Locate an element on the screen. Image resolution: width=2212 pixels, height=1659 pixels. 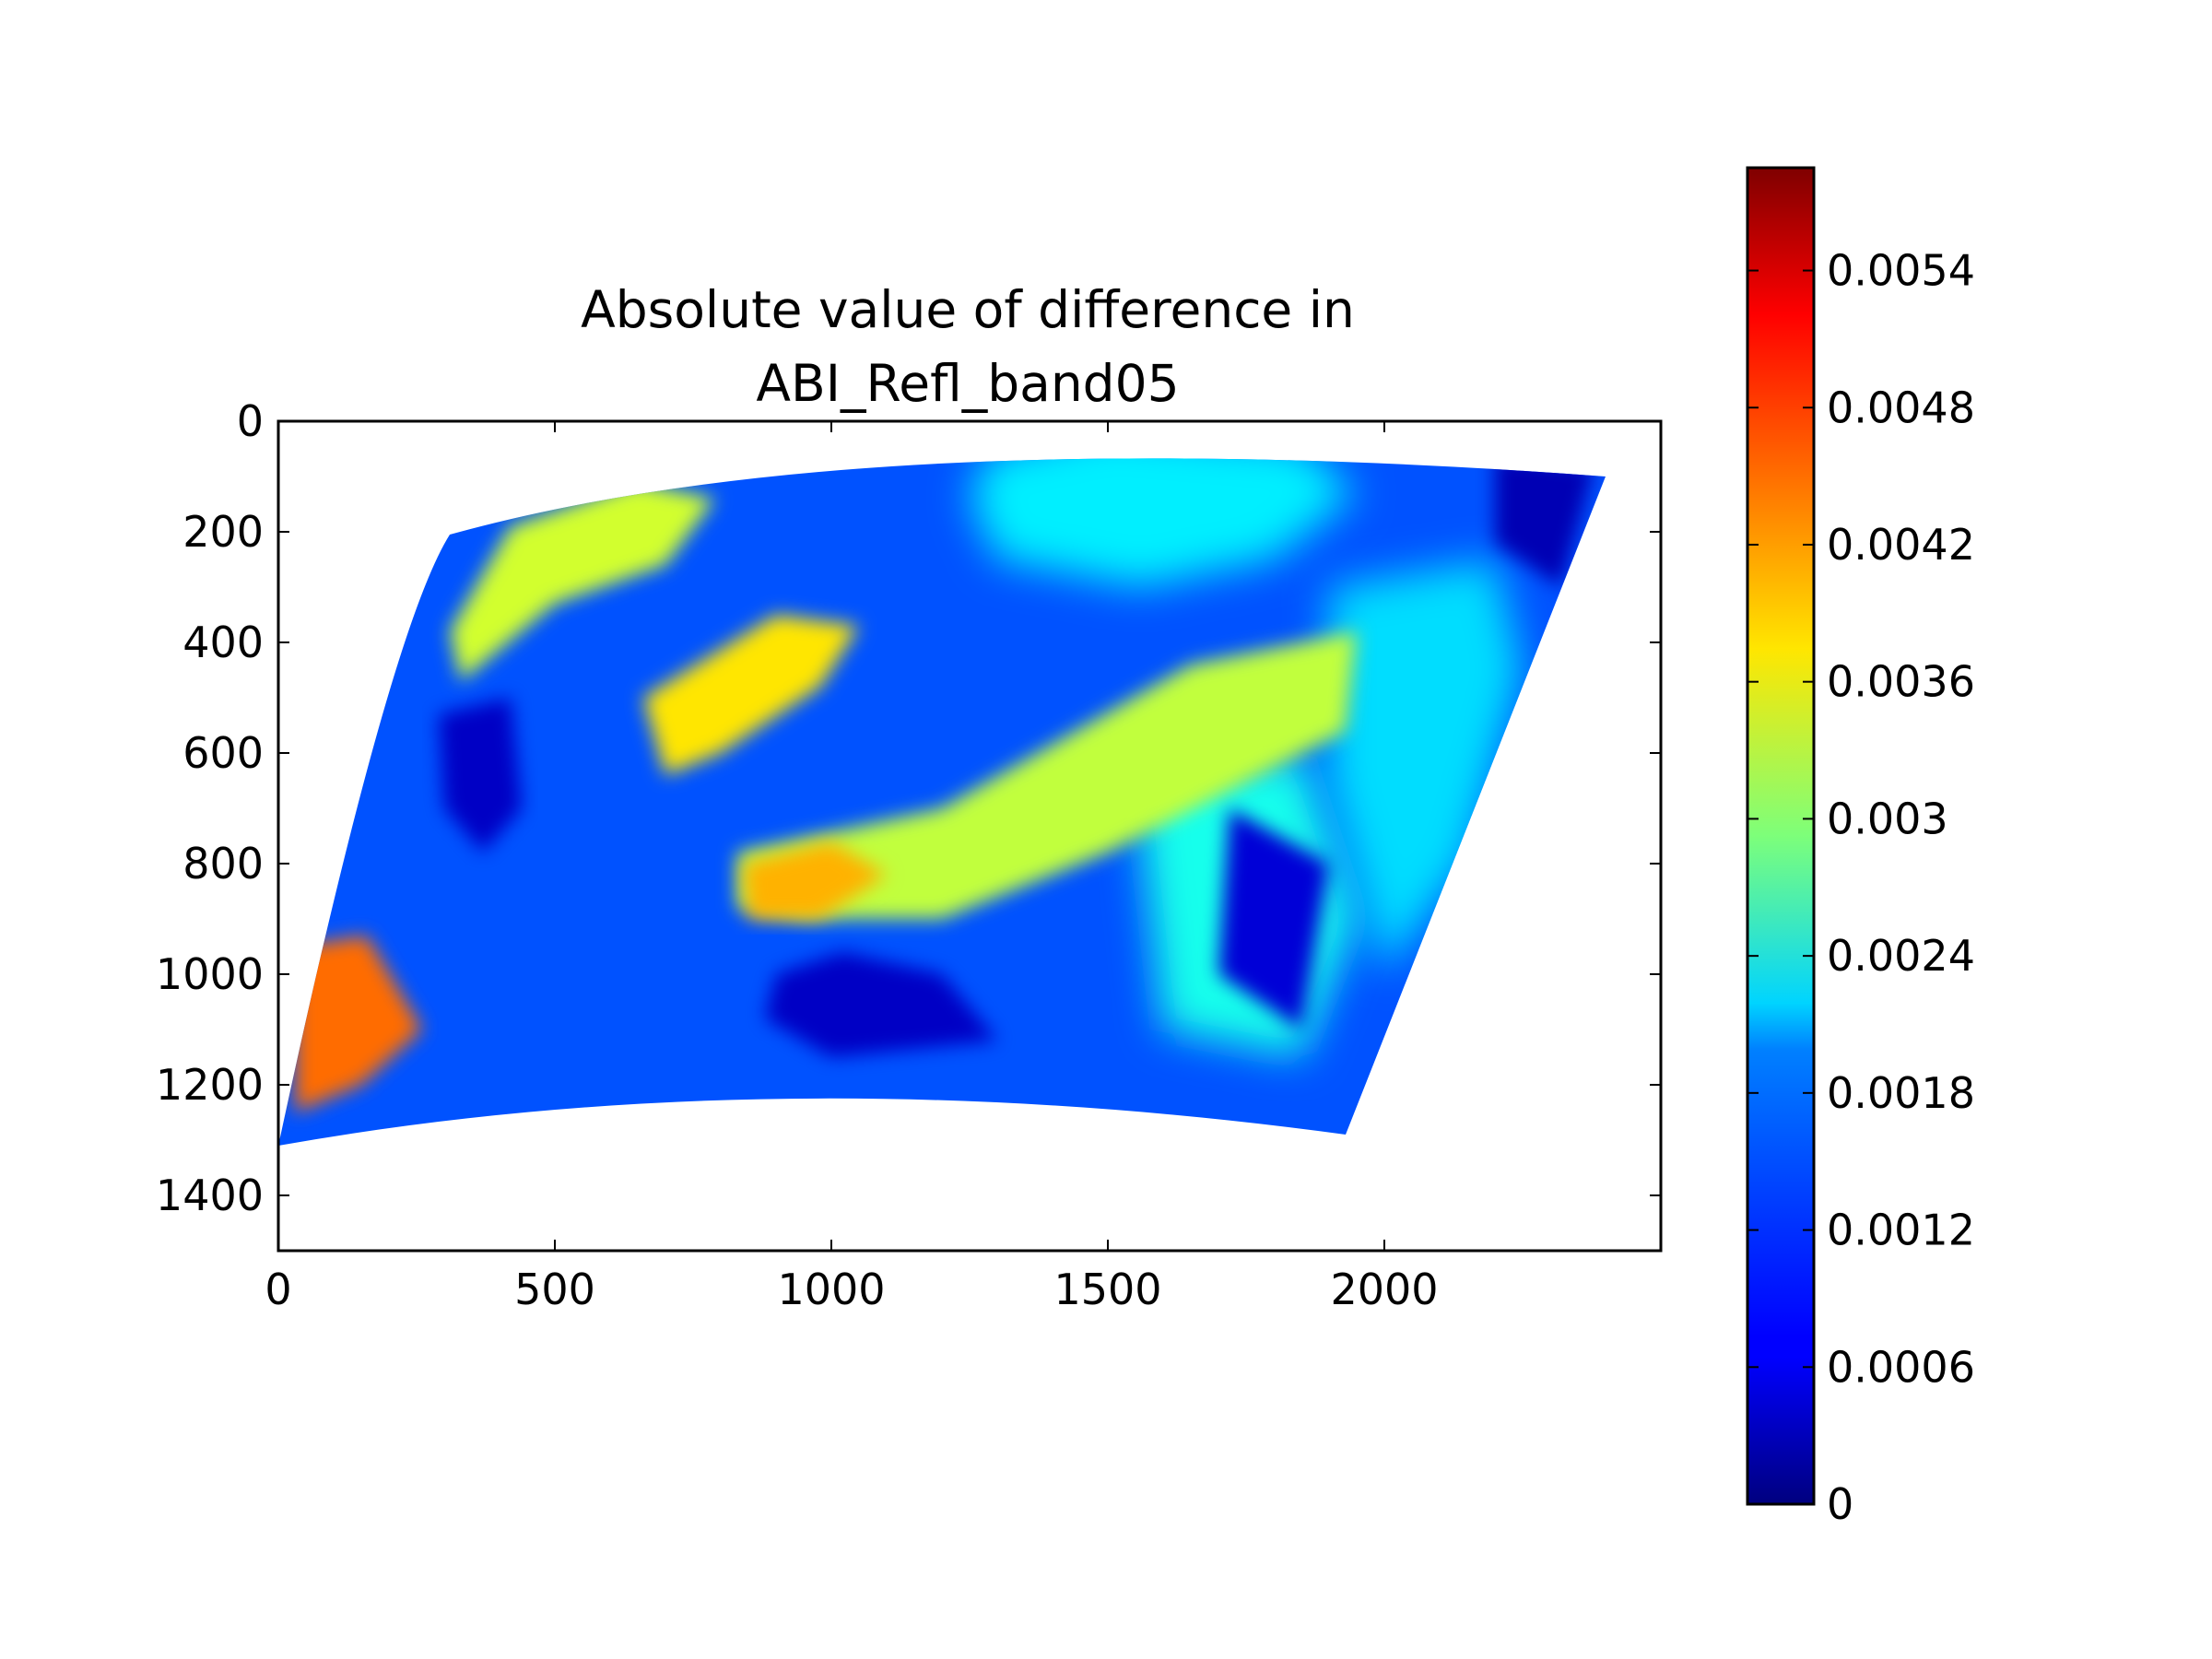
colorbar-tick-label: 0.0036 is located at coordinates (1901, 682).